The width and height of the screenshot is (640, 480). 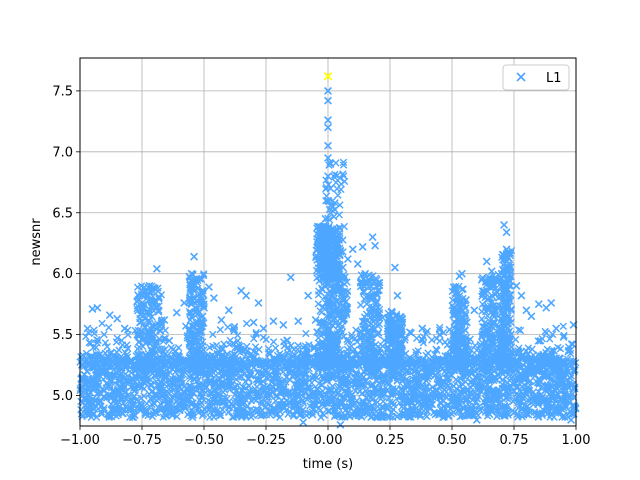 What do you see at coordinates (62, 396) in the screenshot?
I see `y-tick-label: 5.0` at bounding box center [62, 396].